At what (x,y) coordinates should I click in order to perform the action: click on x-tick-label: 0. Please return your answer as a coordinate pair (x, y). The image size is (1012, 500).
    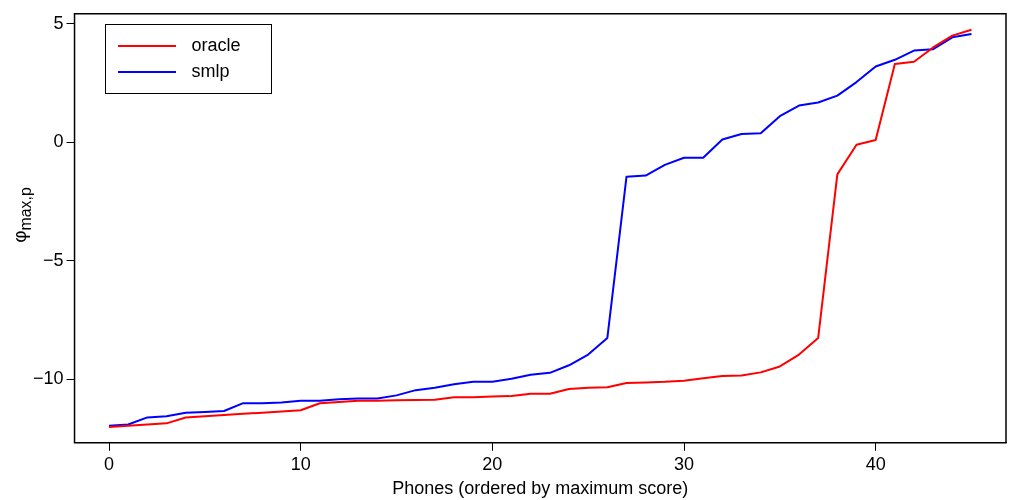
    Looking at the image, I should click on (109, 463).